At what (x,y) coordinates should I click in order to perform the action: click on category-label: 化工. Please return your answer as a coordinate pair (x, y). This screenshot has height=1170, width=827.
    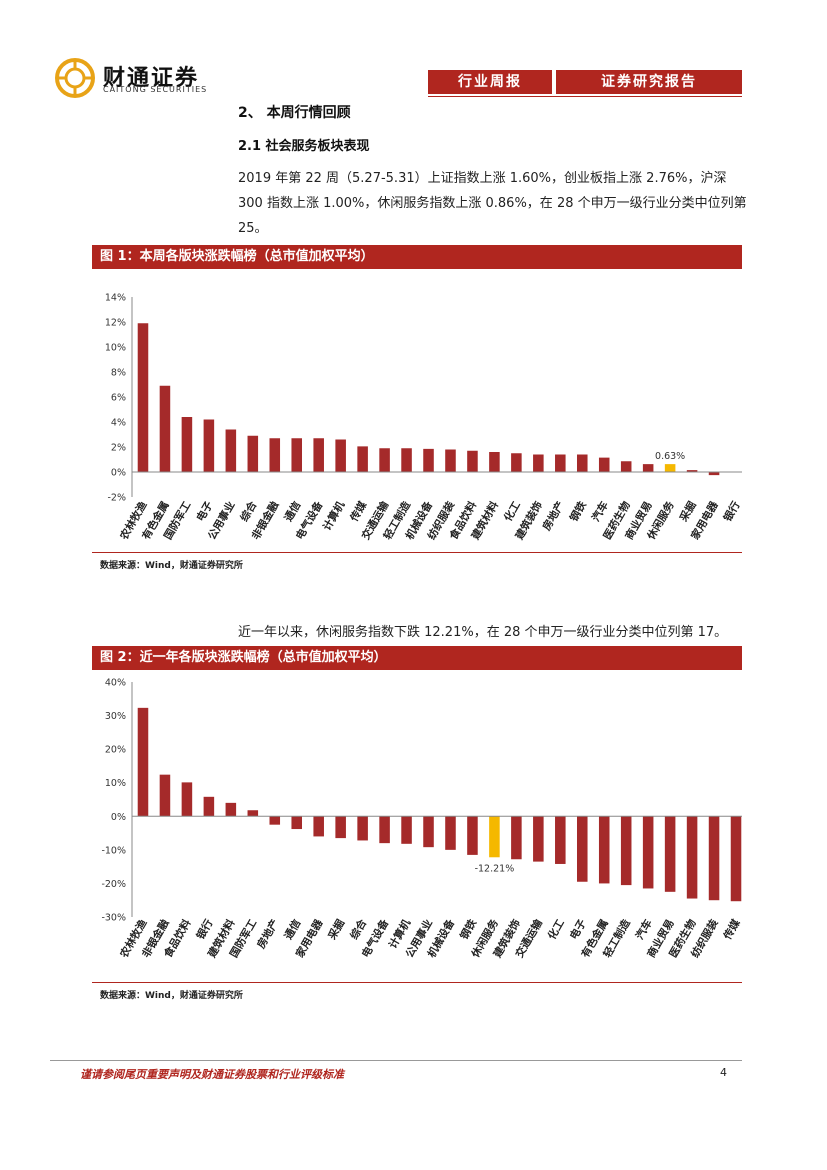
    Looking at the image, I should click on (512, 511).